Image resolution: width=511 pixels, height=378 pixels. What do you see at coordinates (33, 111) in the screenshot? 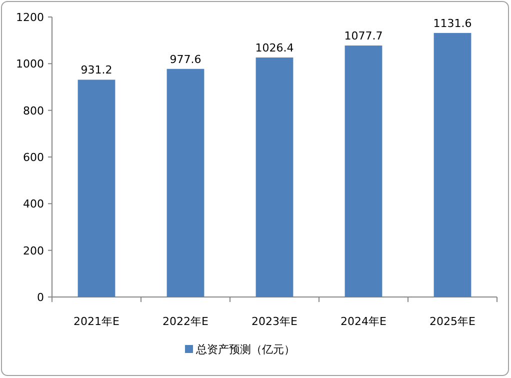
I see `y-tick-label: 800` at bounding box center [33, 111].